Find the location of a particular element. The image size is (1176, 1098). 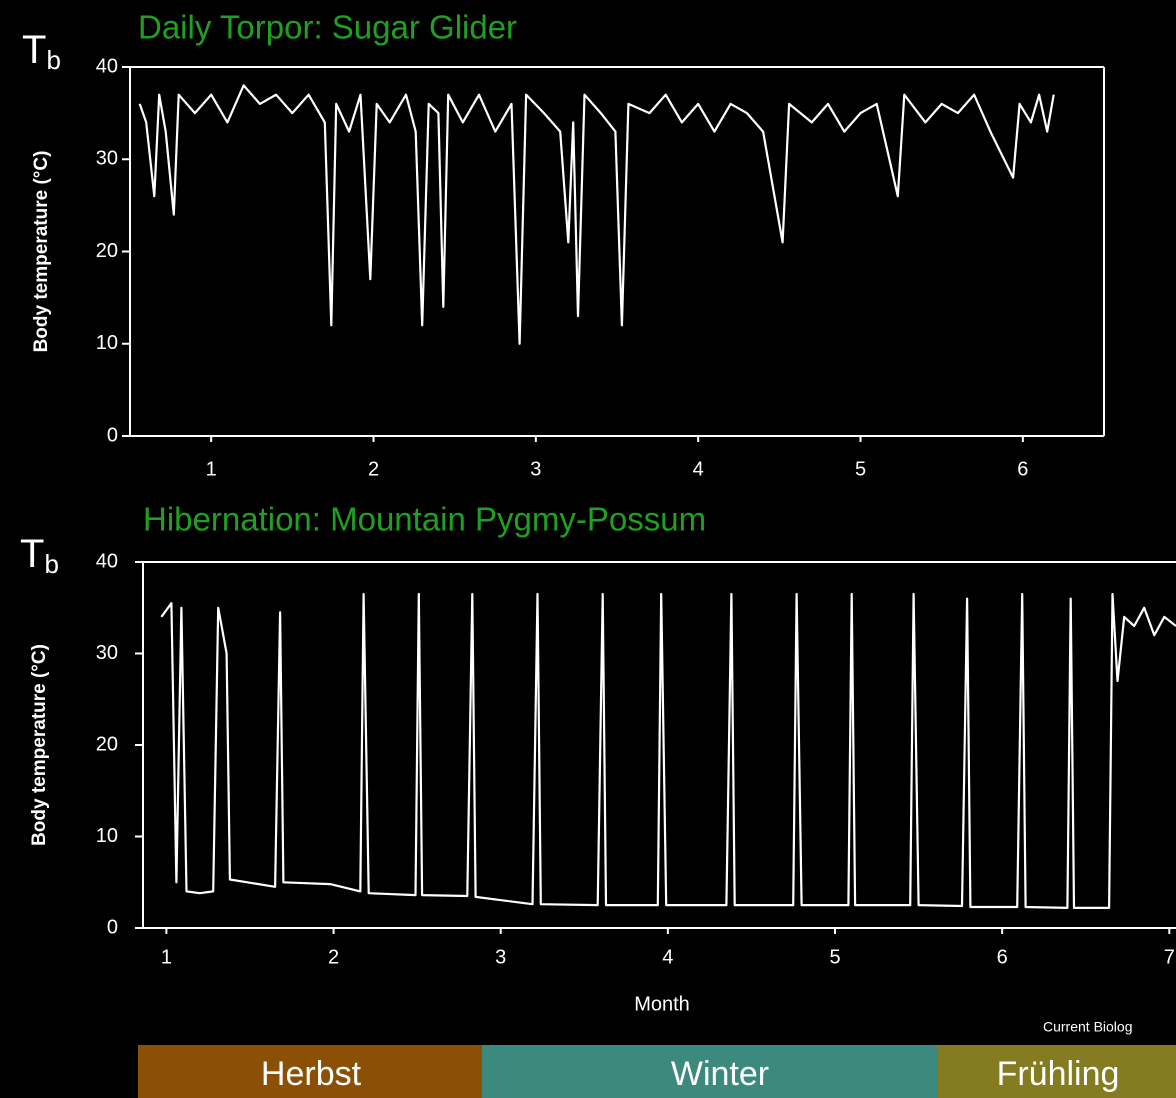

season-label: Herbst is located at coordinates (311, 1074).